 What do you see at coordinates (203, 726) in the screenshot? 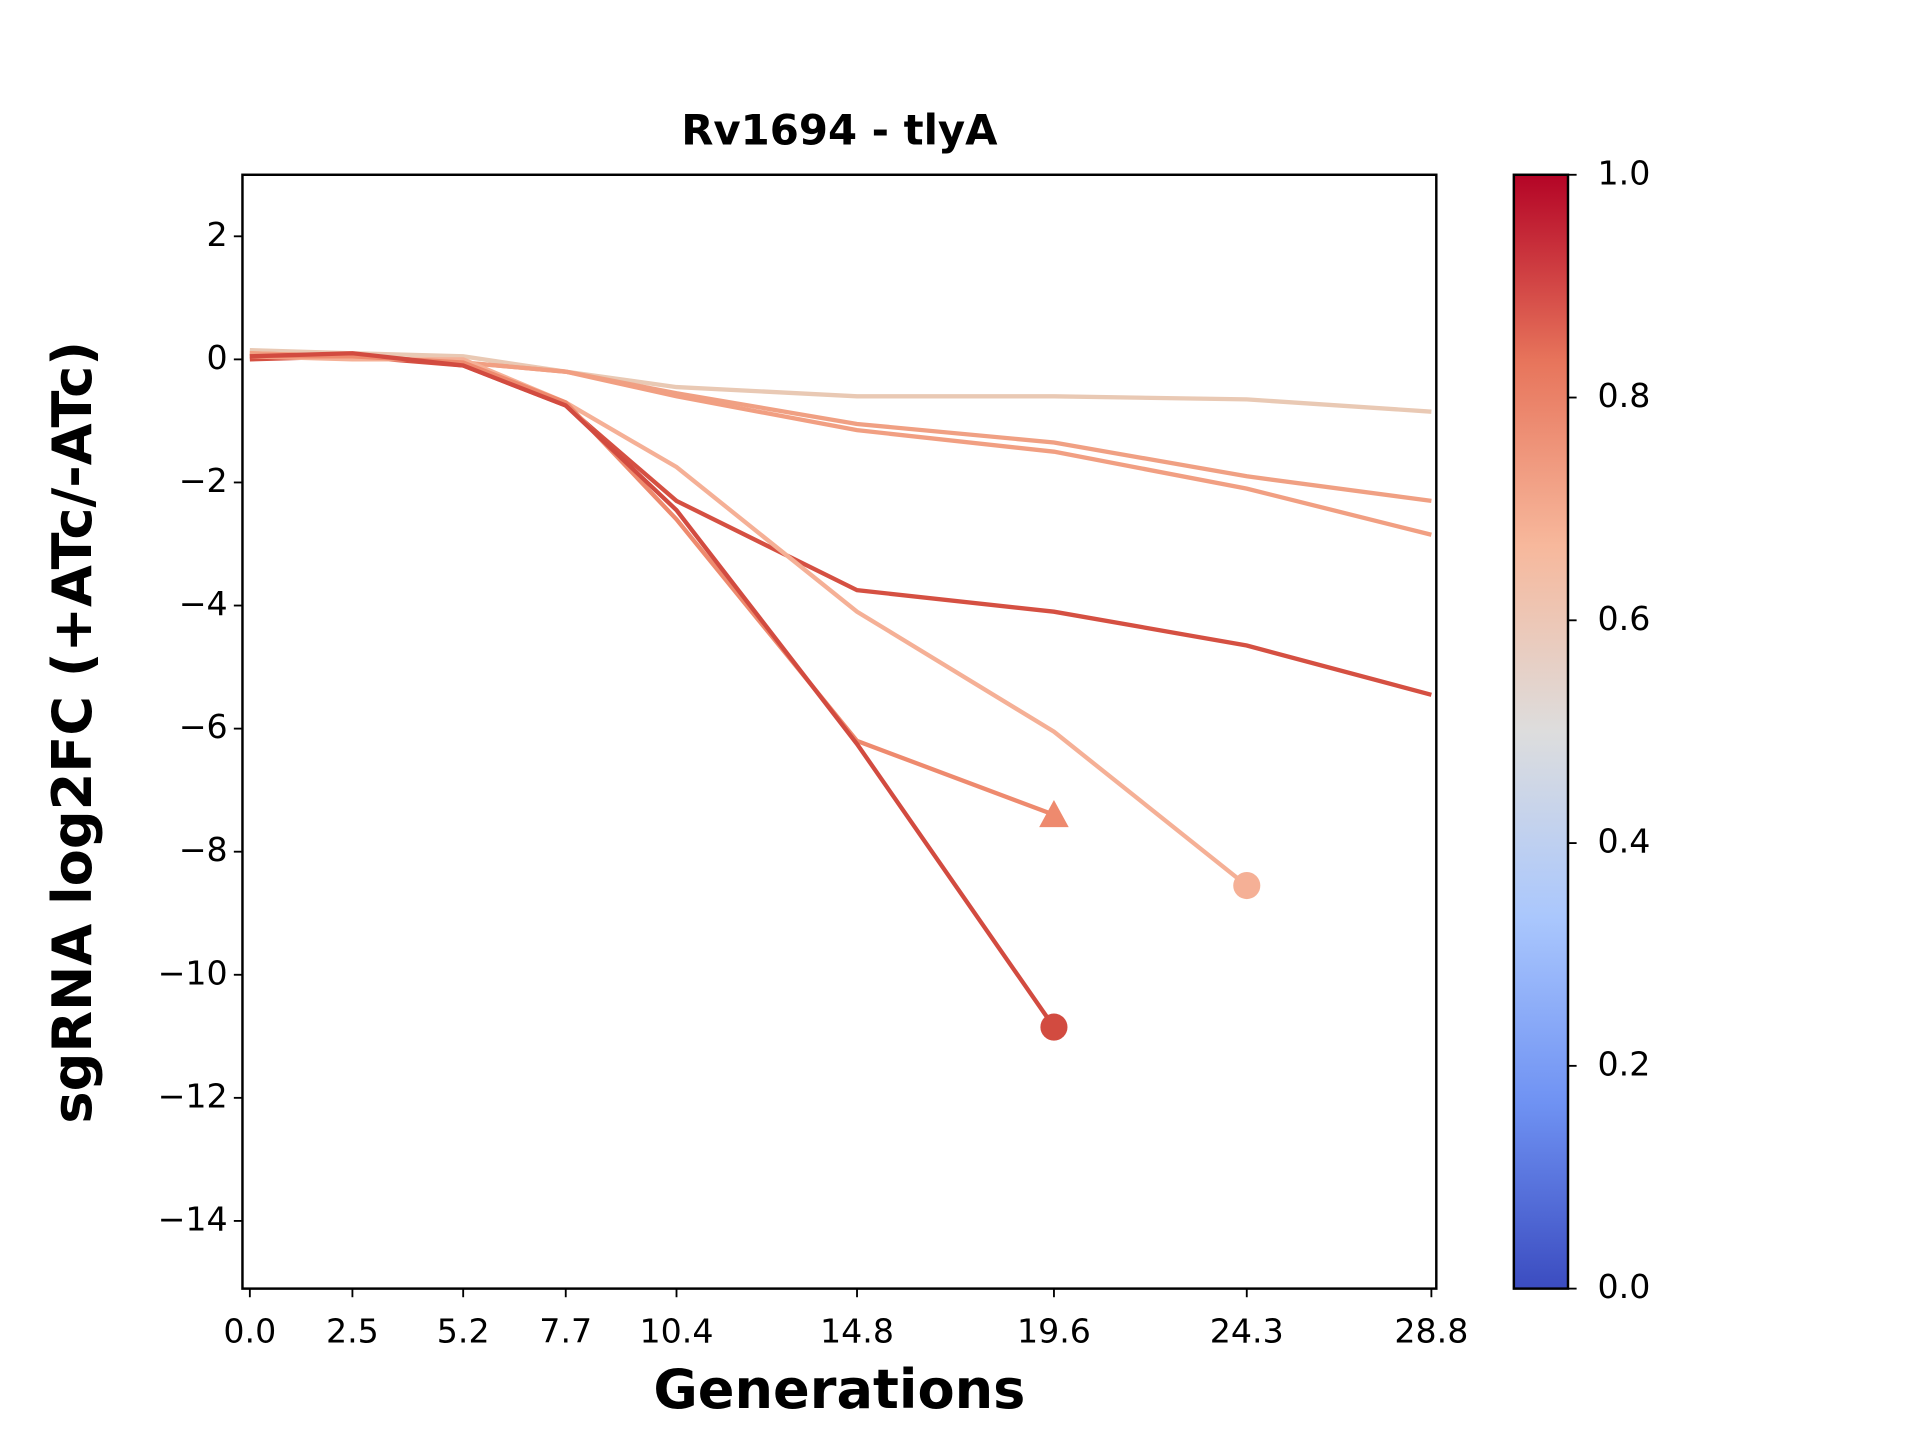
I see `y-tick-label: −6` at bounding box center [203, 726].